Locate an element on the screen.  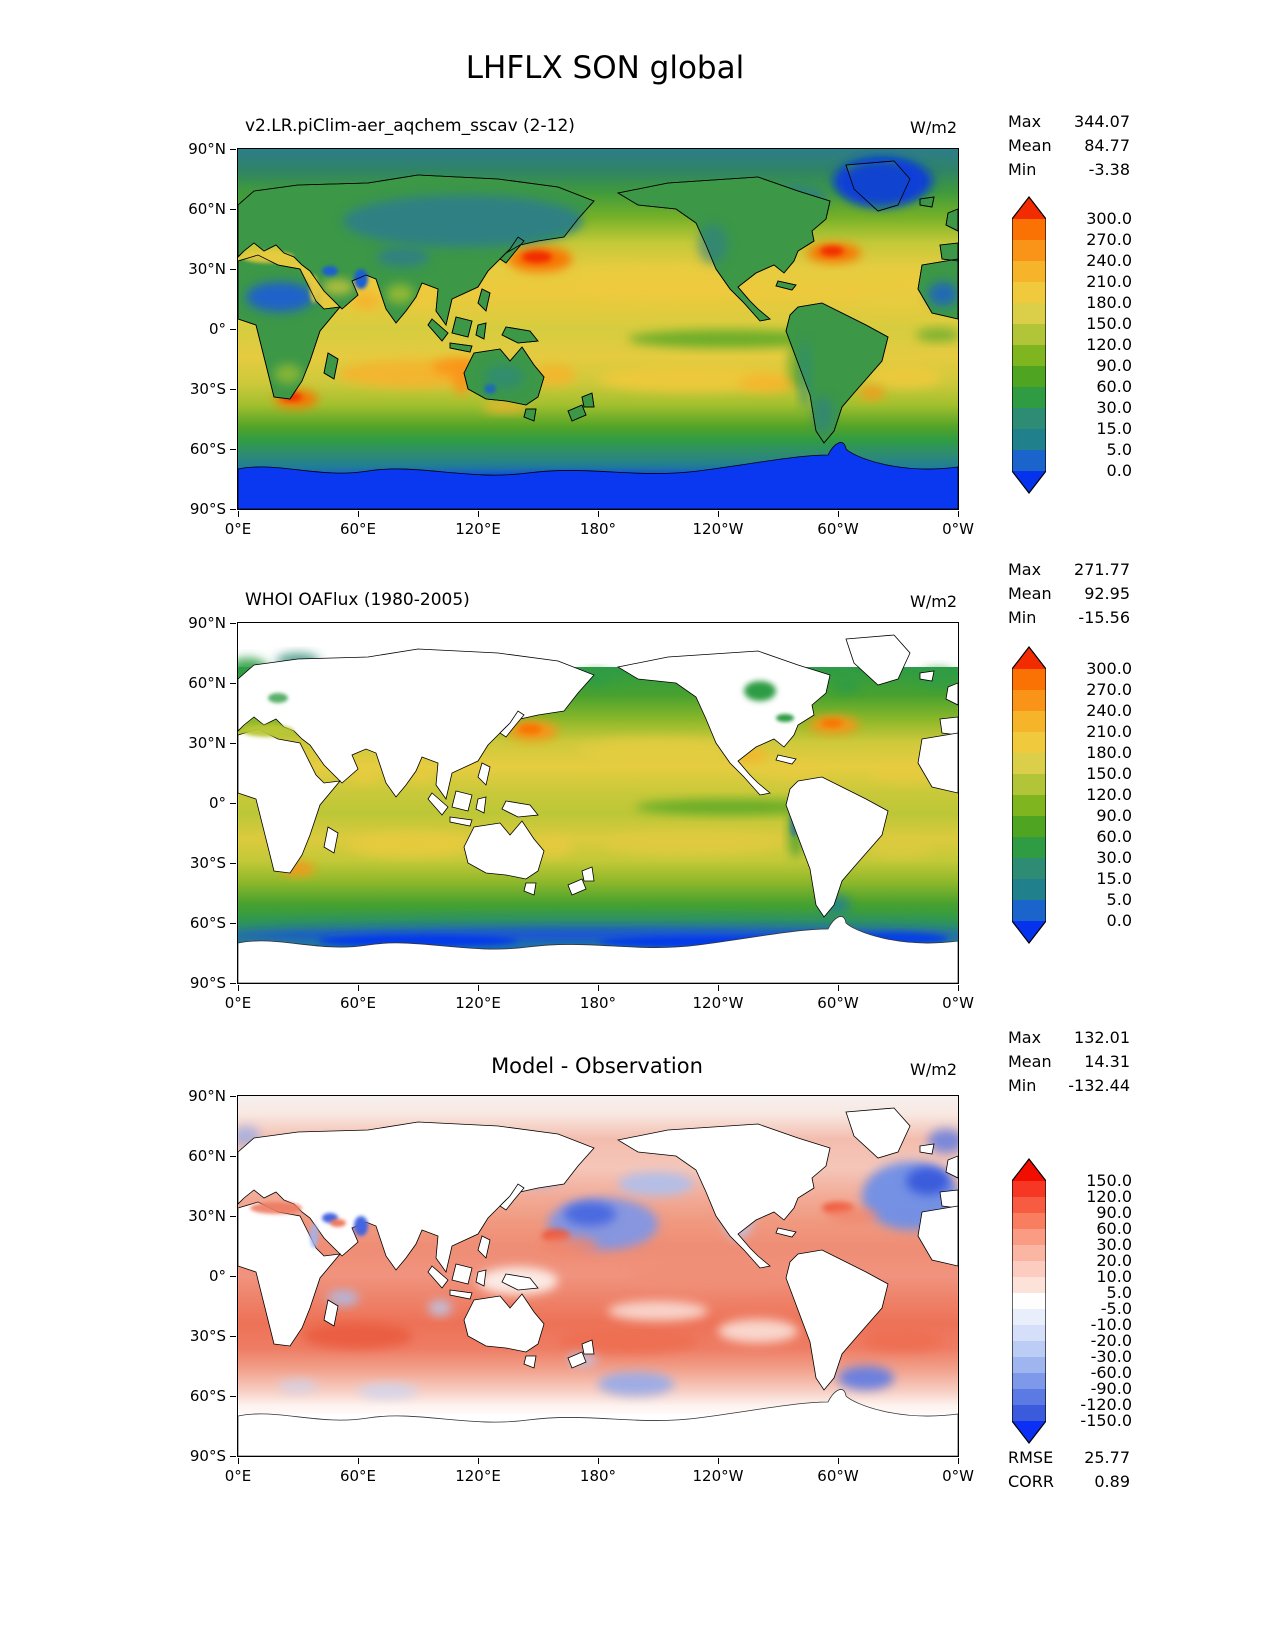
colorbar-tick-label: 150.0 is located at coordinates (1109, 323).